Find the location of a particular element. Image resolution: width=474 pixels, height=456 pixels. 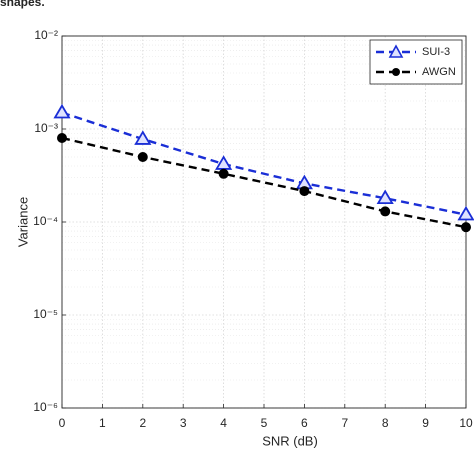

legend is located at coordinates (416, 62).